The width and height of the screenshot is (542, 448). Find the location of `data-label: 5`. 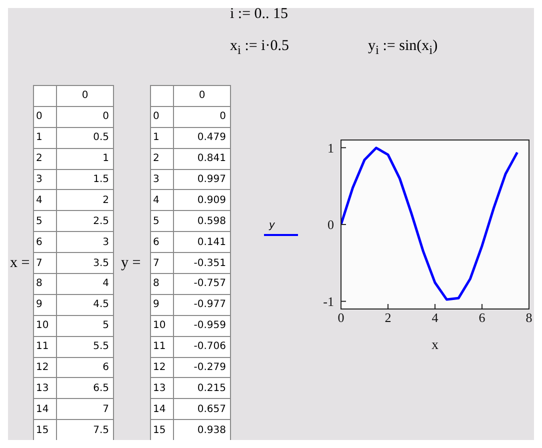

data-label: 5 is located at coordinates (85, 325).